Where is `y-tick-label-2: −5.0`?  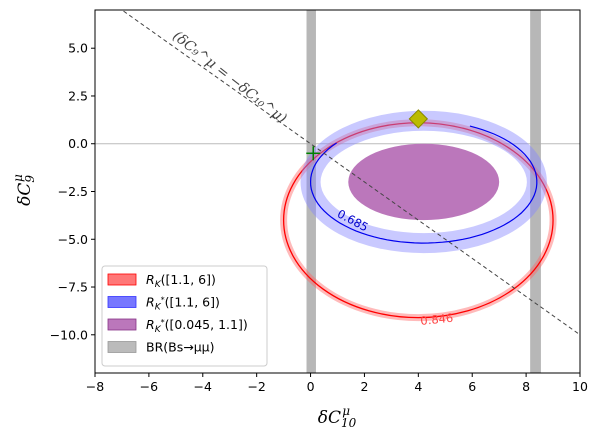 y-tick-label-2: −5.0 is located at coordinates (73, 239).